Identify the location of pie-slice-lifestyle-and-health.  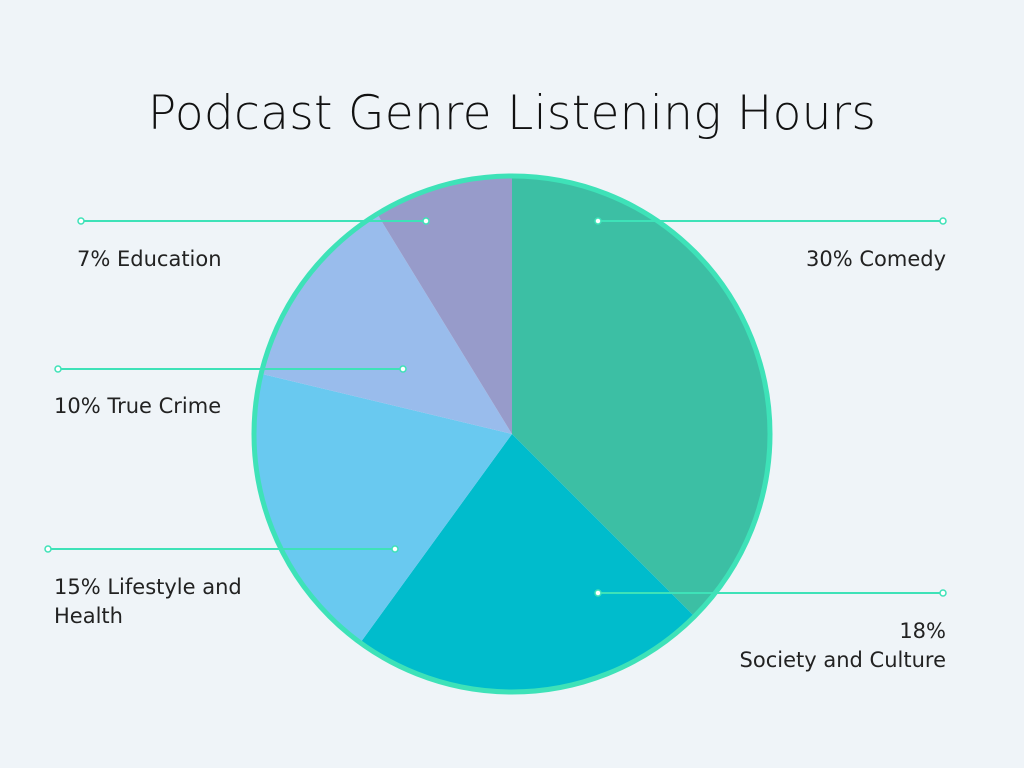
(383, 508).